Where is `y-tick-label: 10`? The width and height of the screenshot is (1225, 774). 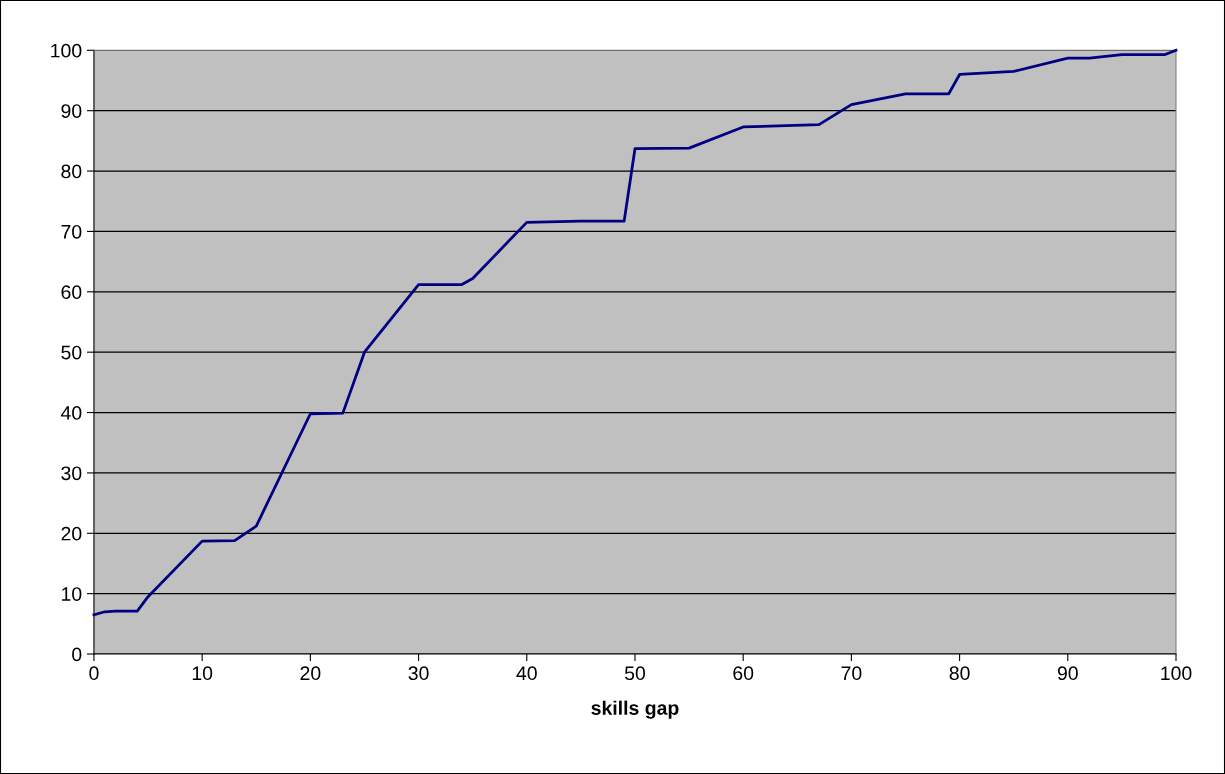 y-tick-label: 10 is located at coordinates (72, 594).